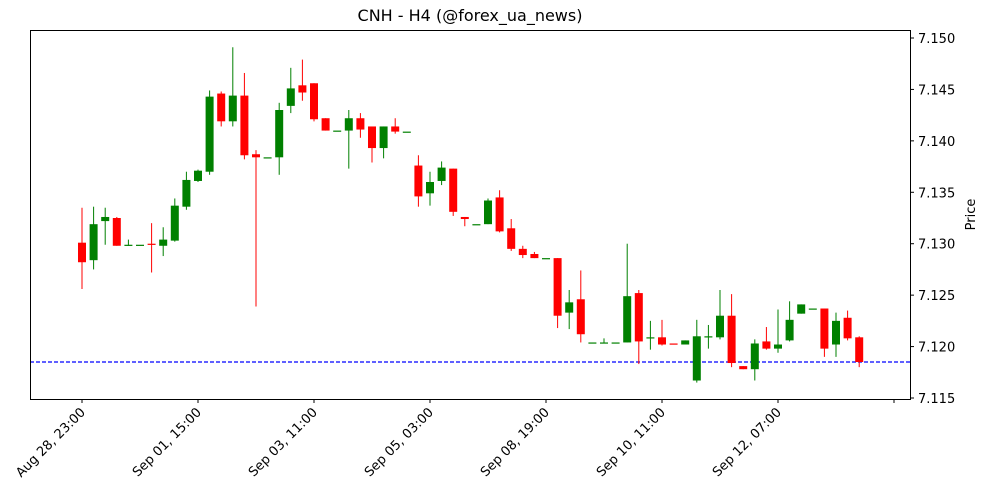 Image resolution: width=1000 pixels, height=500 pixels. What do you see at coordinates (51, 443) in the screenshot?
I see `x-tick-label: Aug 28, 23:00` at bounding box center [51, 443].